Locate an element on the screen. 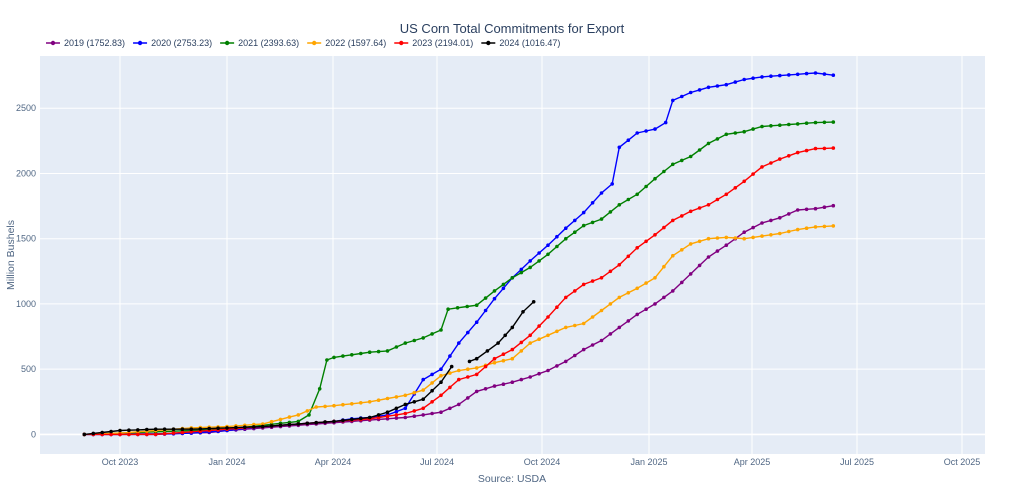  x-tick-label: Jan 2025 is located at coordinates (648, 462).